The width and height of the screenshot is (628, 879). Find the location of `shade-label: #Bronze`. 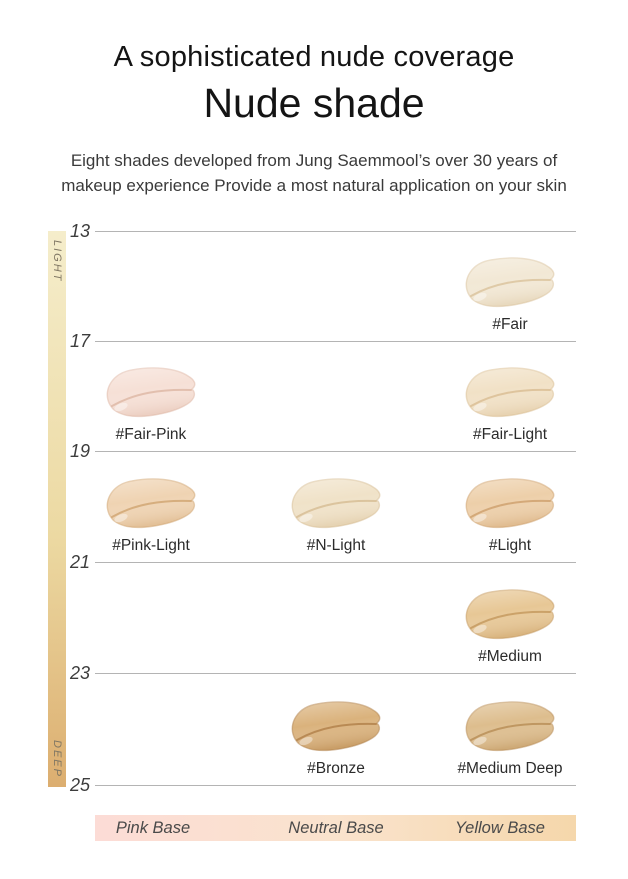

shade-label: #Bronze is located at coordinates (336, 768).